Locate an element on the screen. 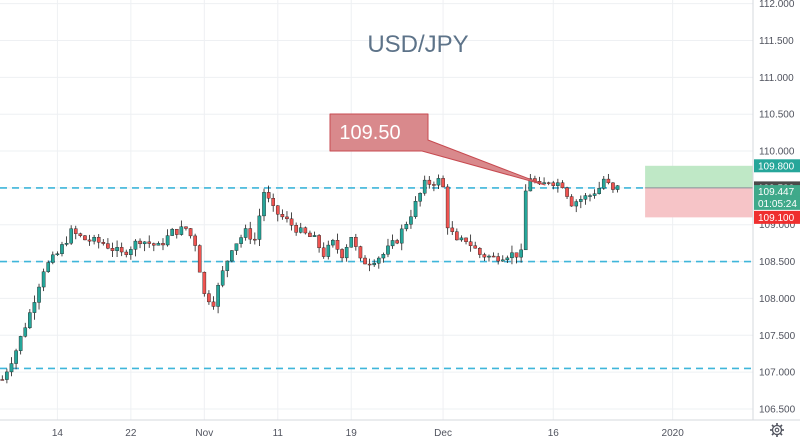 This screenshot has width=800, height=440. time-tick-label: Dec is located at coordinates (443, 433).